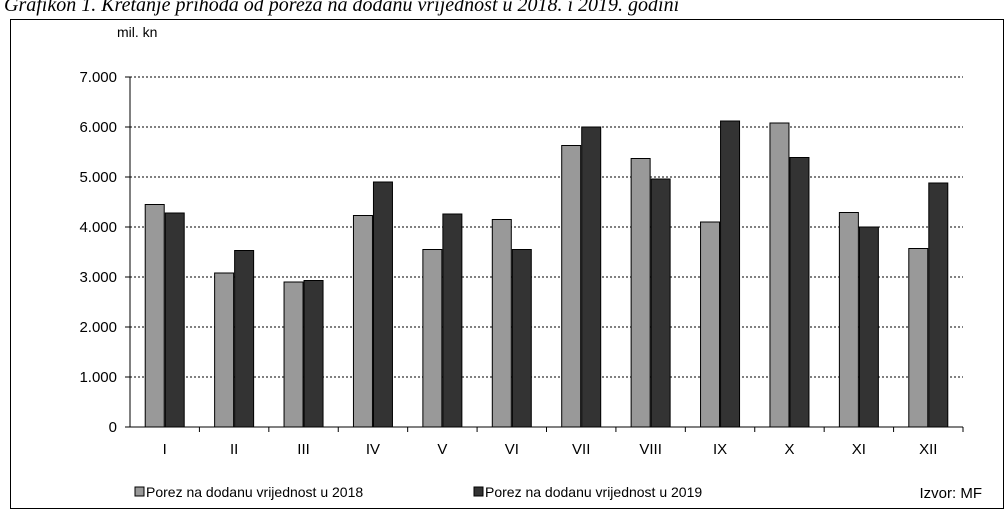  I want to click on x-tick-label: XII, so click(928, 449).